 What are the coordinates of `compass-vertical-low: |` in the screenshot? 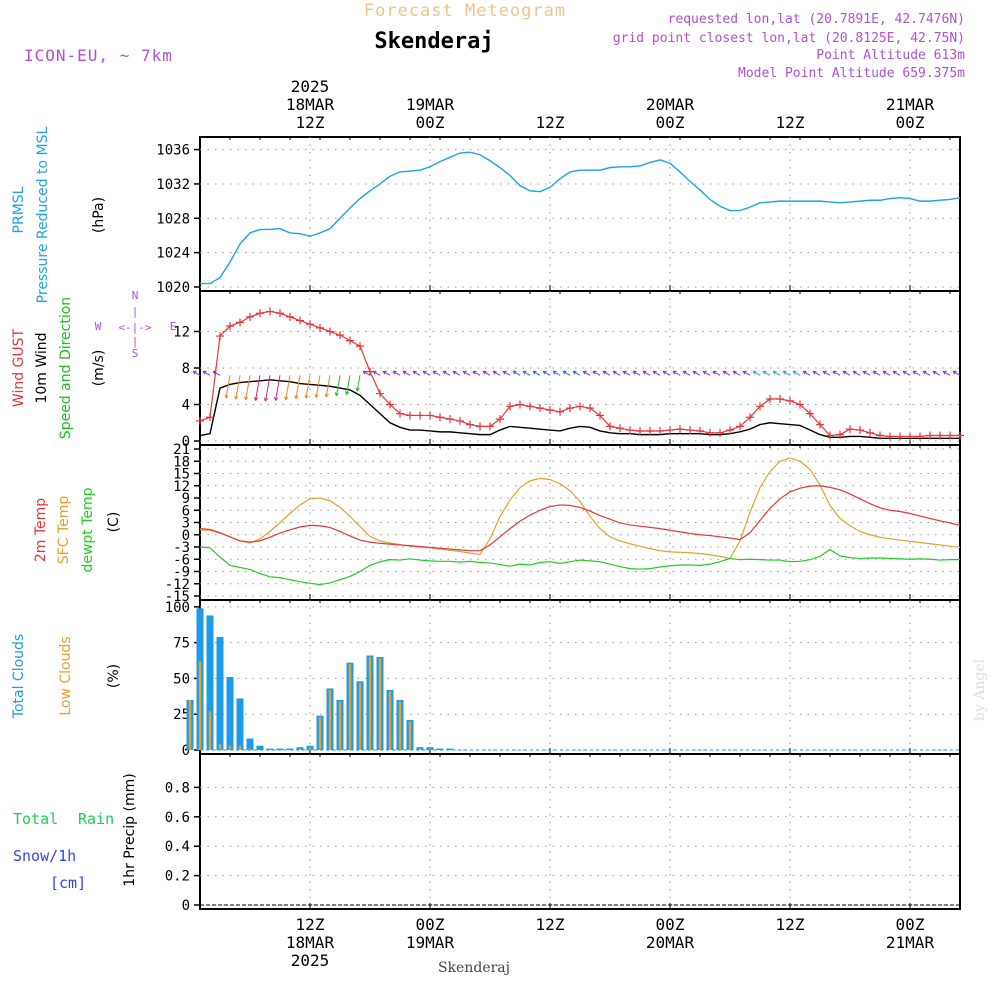 It's located at (135, 341).